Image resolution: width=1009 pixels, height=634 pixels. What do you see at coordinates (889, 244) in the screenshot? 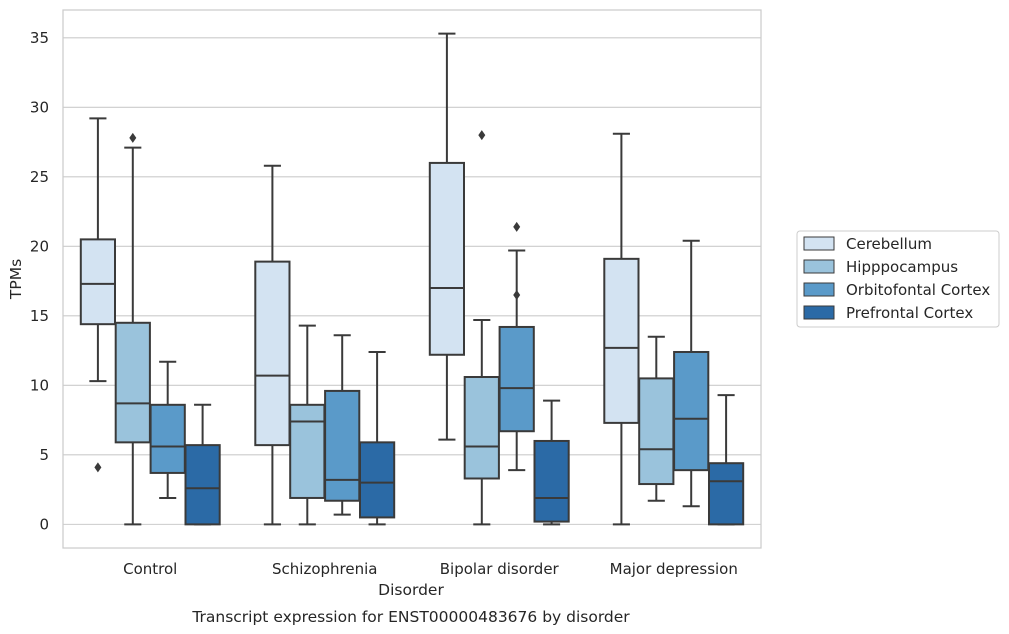
I see `legend-label: Cerebellum` at bounding box center [889, 244].